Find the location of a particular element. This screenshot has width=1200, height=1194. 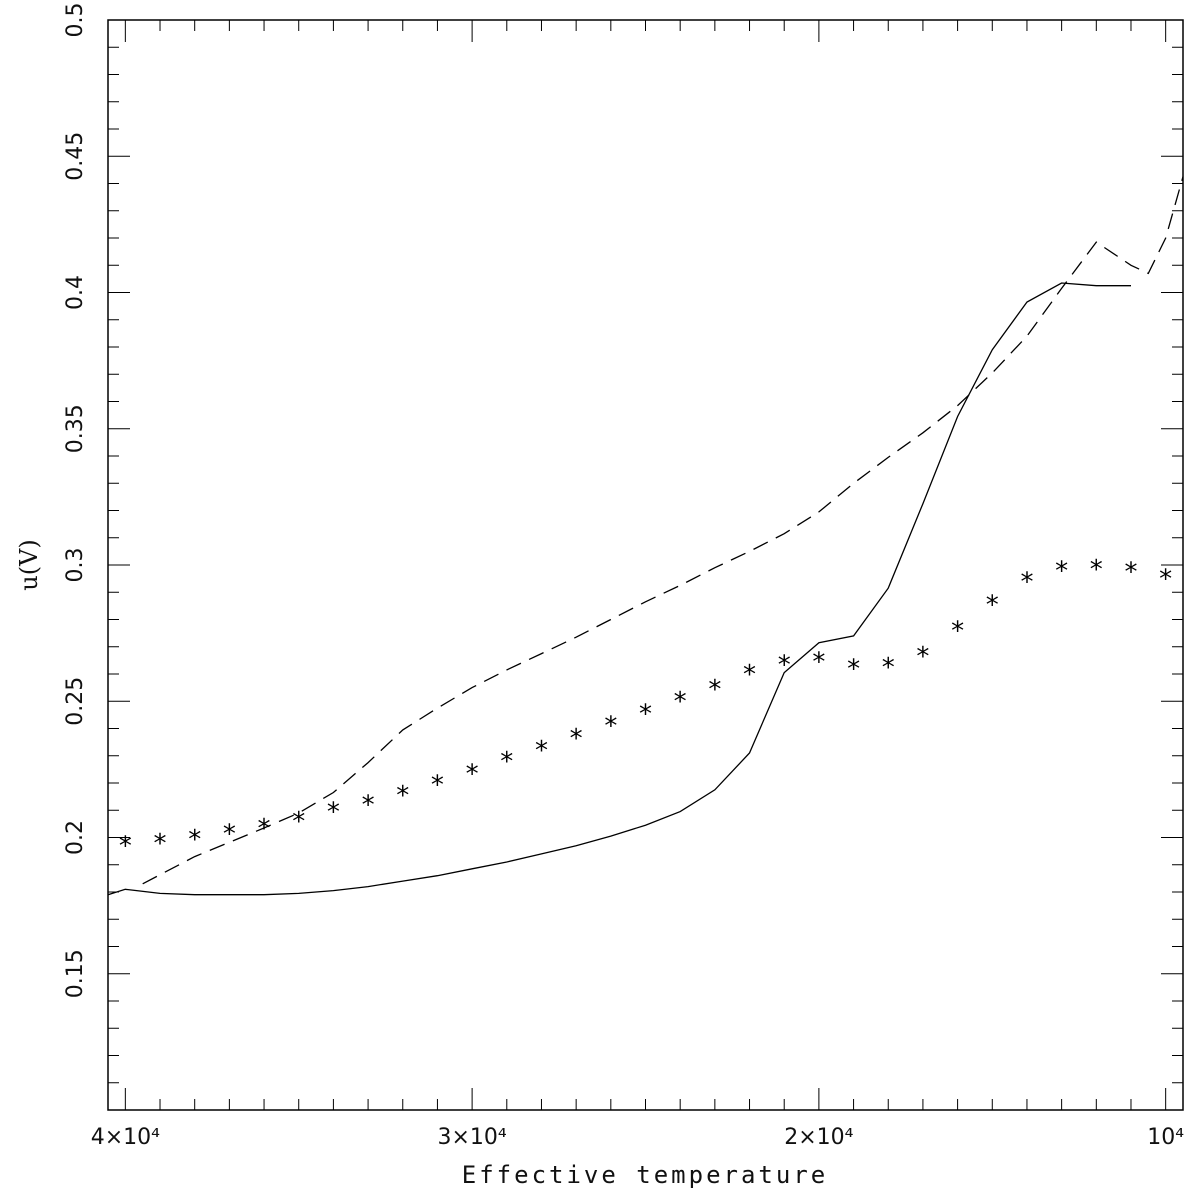

y-tick-label: 0.5 is located at coordinates (75, 20).